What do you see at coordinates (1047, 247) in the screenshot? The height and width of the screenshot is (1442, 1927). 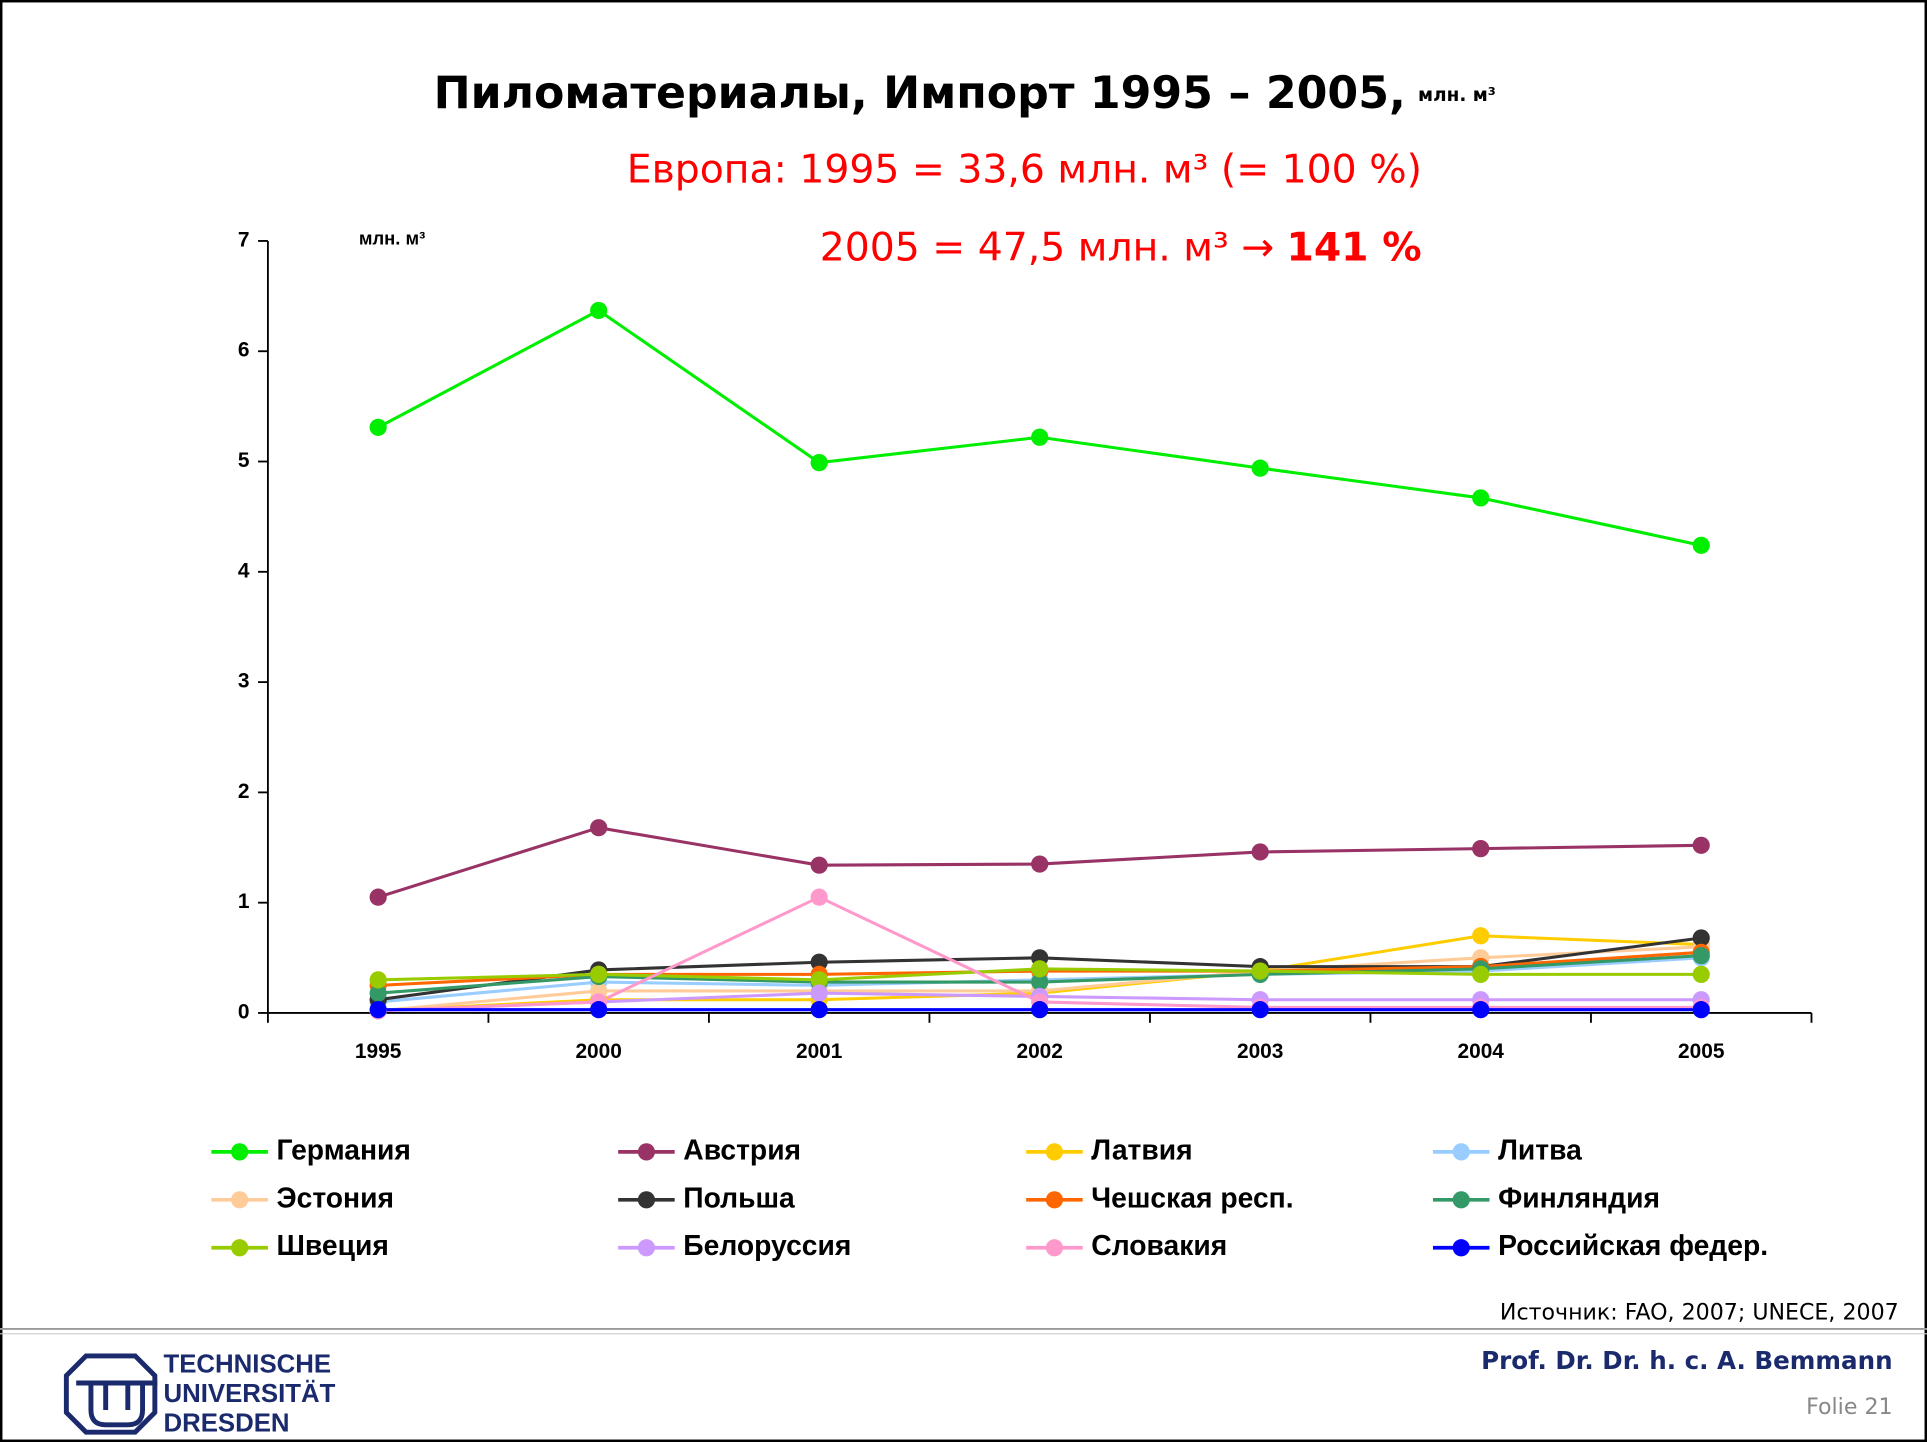 I see `annotation-text: 2005 = 47,5 млн. м³ →` at bounding box center [1047, 247].